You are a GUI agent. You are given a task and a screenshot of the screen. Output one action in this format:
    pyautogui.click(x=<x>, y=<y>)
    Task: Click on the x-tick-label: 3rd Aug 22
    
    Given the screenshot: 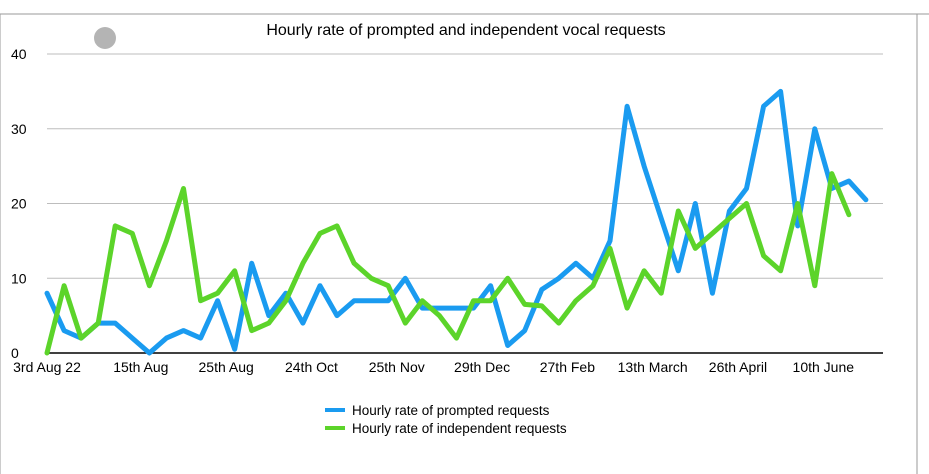 What is the action you would take?
    pyautogui.click(x=47, y=367)
    